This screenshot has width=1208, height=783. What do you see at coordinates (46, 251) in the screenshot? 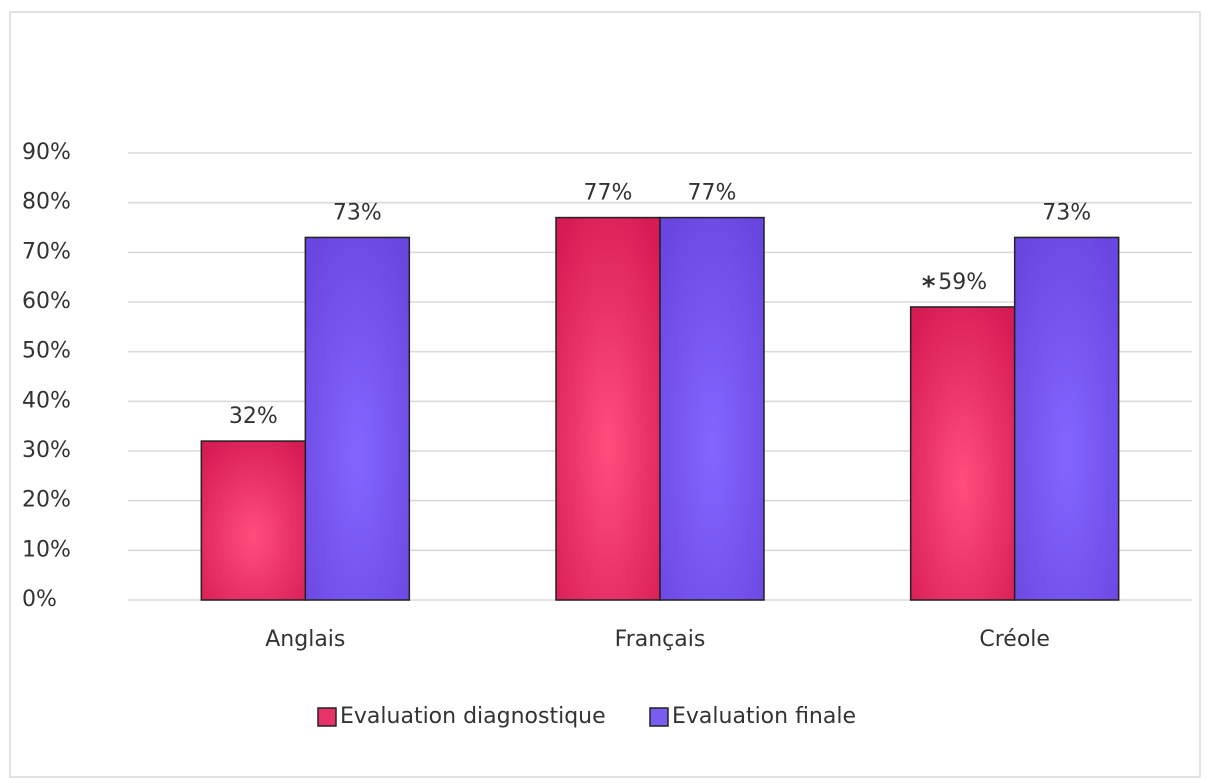
I see `y-tick-label: 70%` at bounding box center [46, 251].